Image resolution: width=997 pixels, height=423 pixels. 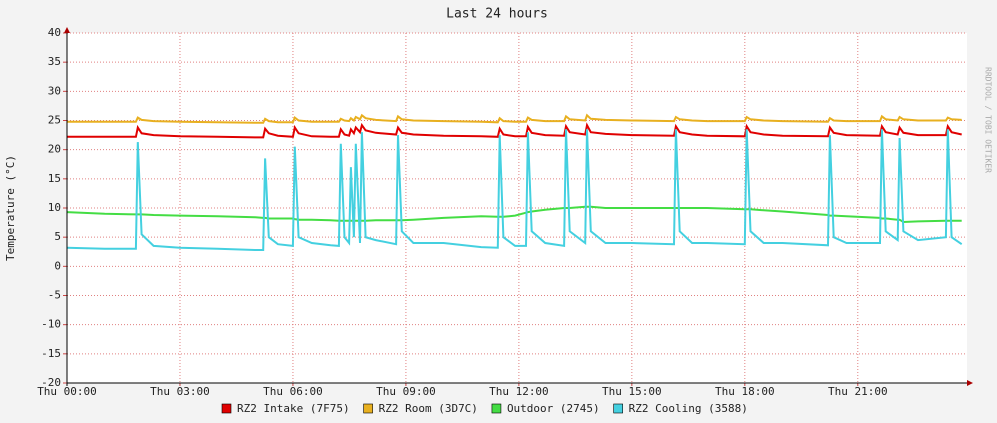 I want to click on y-tick-label: 30, so click(x=54, y=90).